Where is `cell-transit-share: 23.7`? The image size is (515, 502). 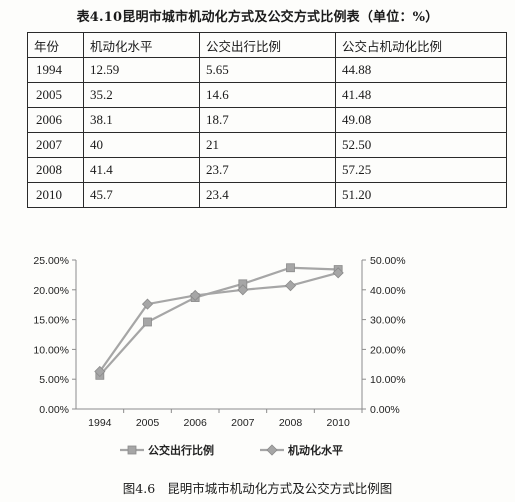
cell-transit-share: 23.7 is located at coordinates (267, 170).